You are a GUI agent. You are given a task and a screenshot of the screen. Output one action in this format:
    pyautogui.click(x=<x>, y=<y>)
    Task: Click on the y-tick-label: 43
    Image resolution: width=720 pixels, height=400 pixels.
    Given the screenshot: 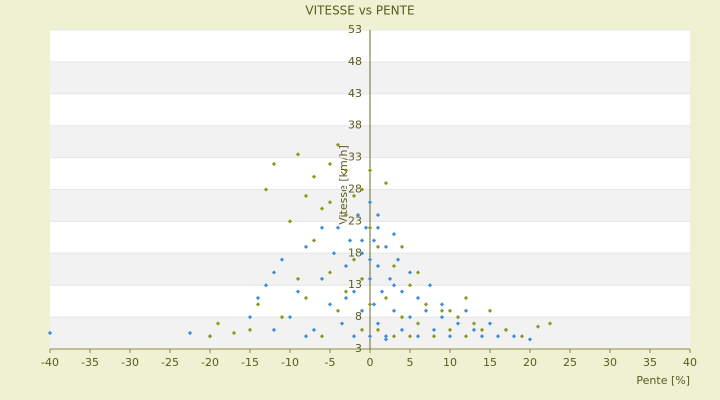 What is the action you would take?
    pyautogui.click(x=355, y=93)
    